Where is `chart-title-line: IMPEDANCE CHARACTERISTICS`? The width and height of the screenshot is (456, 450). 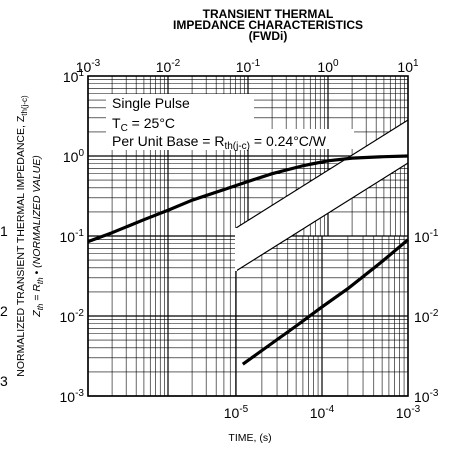 chart-title-line: IMPEDANCE CHARACTERISTICS is located at coordinates (268, 25).